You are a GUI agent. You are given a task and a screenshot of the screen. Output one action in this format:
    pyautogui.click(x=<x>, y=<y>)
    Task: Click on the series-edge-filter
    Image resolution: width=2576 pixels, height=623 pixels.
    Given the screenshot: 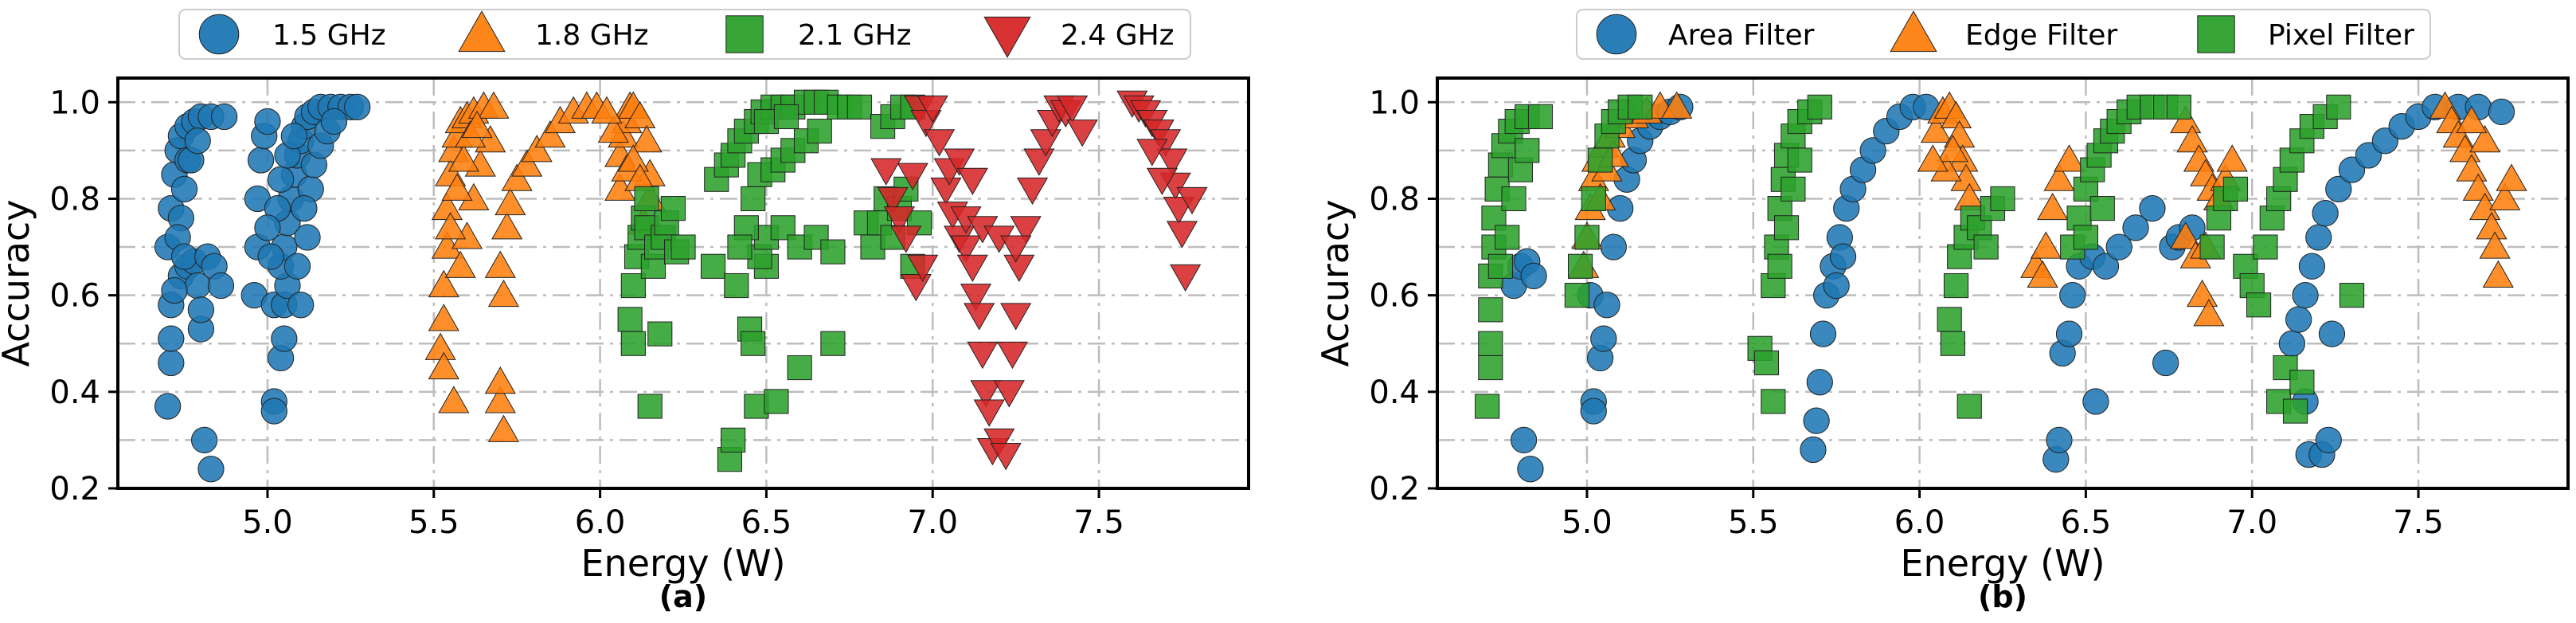 What is the action you would take?
    pyautogui.click(x=2047, y=209)
    